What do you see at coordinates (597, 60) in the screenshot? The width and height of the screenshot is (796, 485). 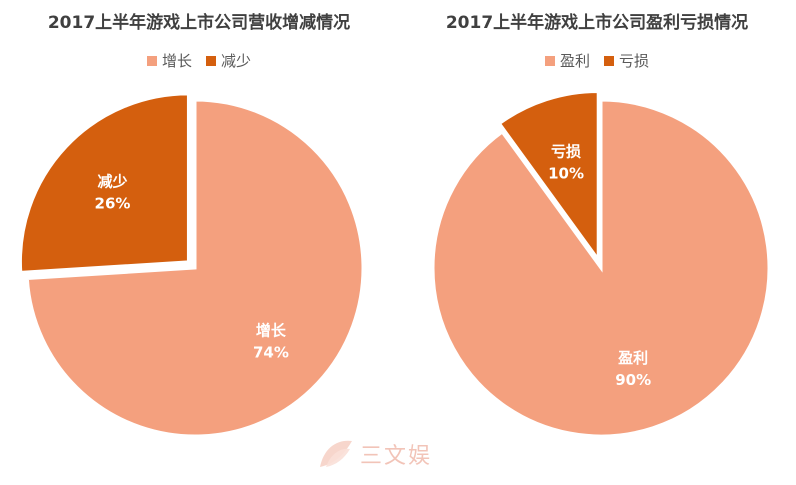 I see `chart-legend: 盈利 亏损` at bounding box center [597, 60].